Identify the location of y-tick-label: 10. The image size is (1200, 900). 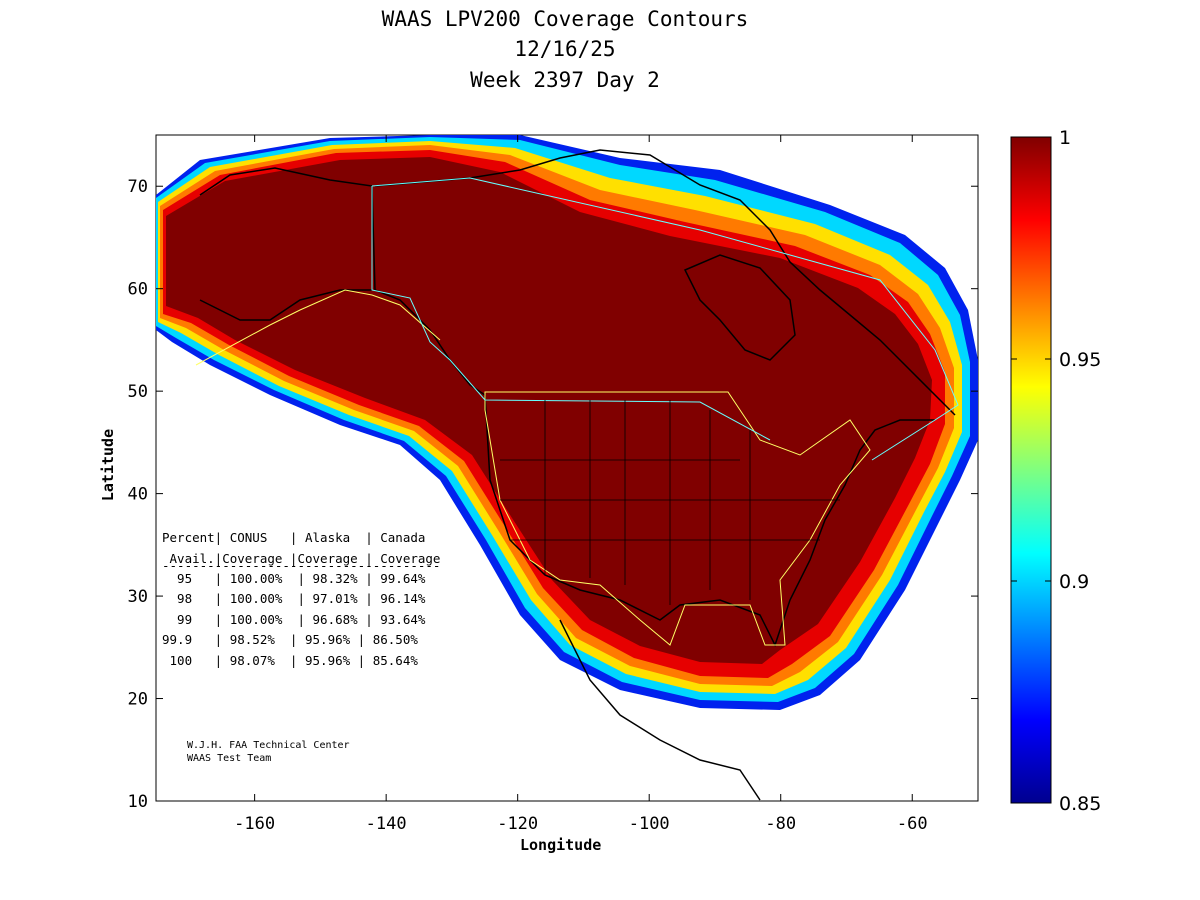
(138, 802).